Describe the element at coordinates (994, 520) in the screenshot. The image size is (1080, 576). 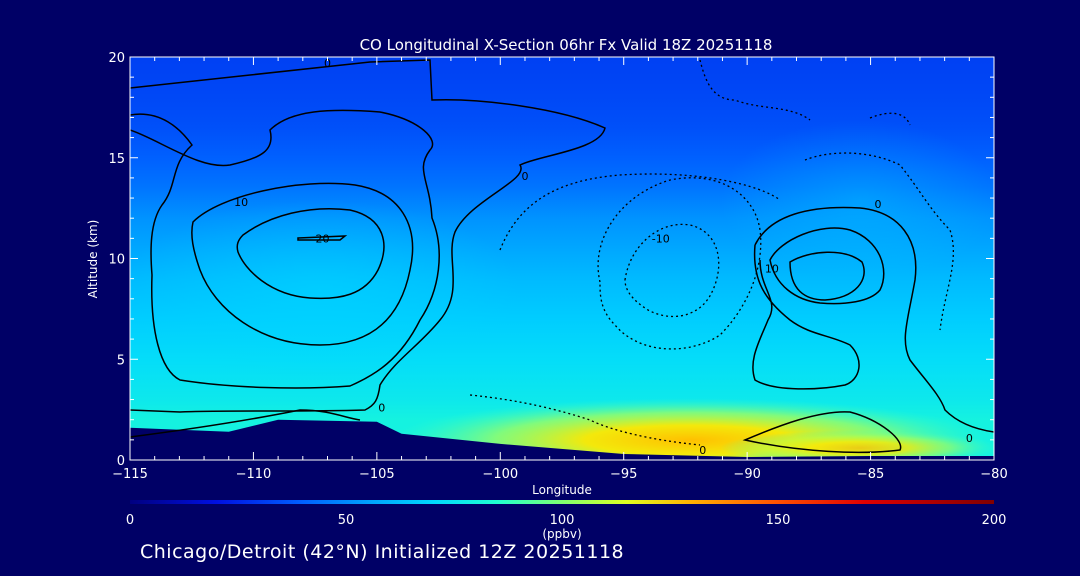
I see `colorbar-tick-label: 200` at that location.